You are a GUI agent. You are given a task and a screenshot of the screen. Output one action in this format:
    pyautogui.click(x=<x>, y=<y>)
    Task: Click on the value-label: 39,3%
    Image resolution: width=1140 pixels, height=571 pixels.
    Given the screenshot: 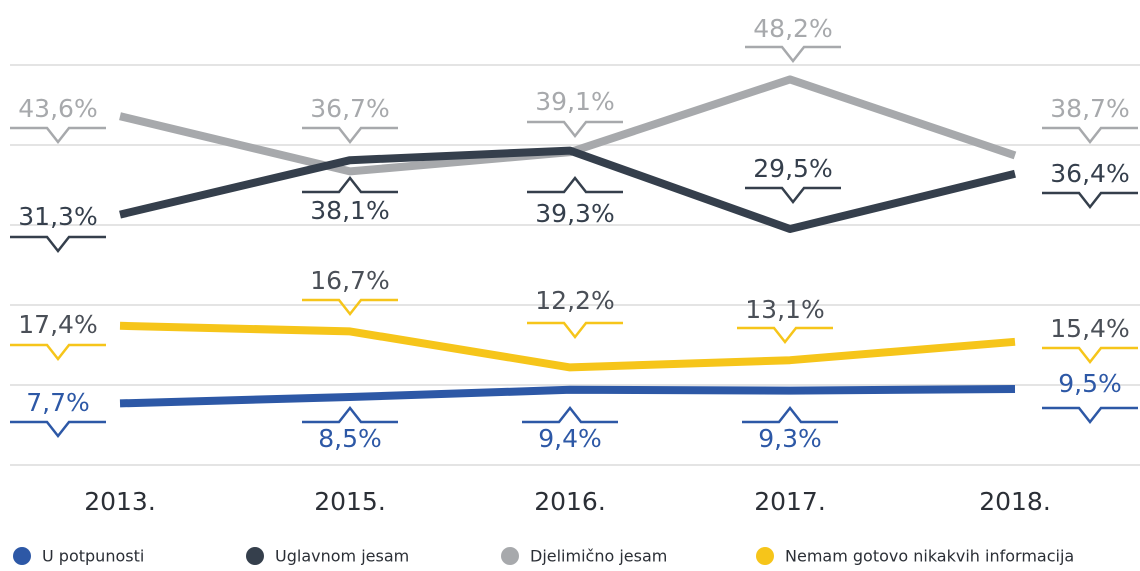 What is the action you would take?
    pyautogui.click(x=574, y=213)
    